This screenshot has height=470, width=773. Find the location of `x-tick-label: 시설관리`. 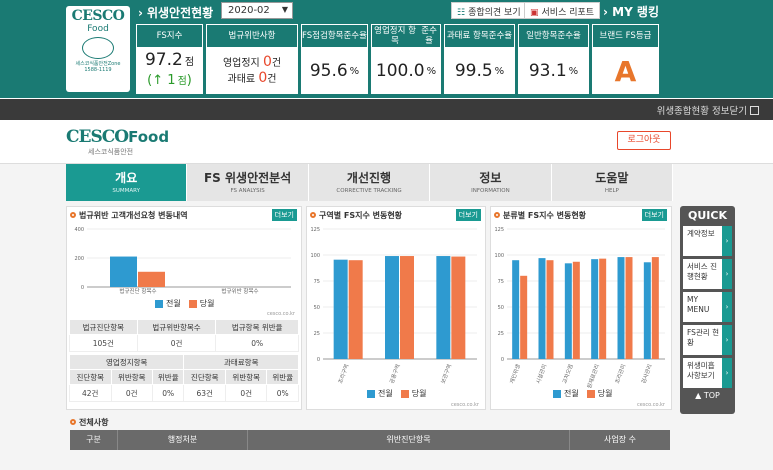

x-tick-label: 시설관리 is located at coordinates (541, 374).